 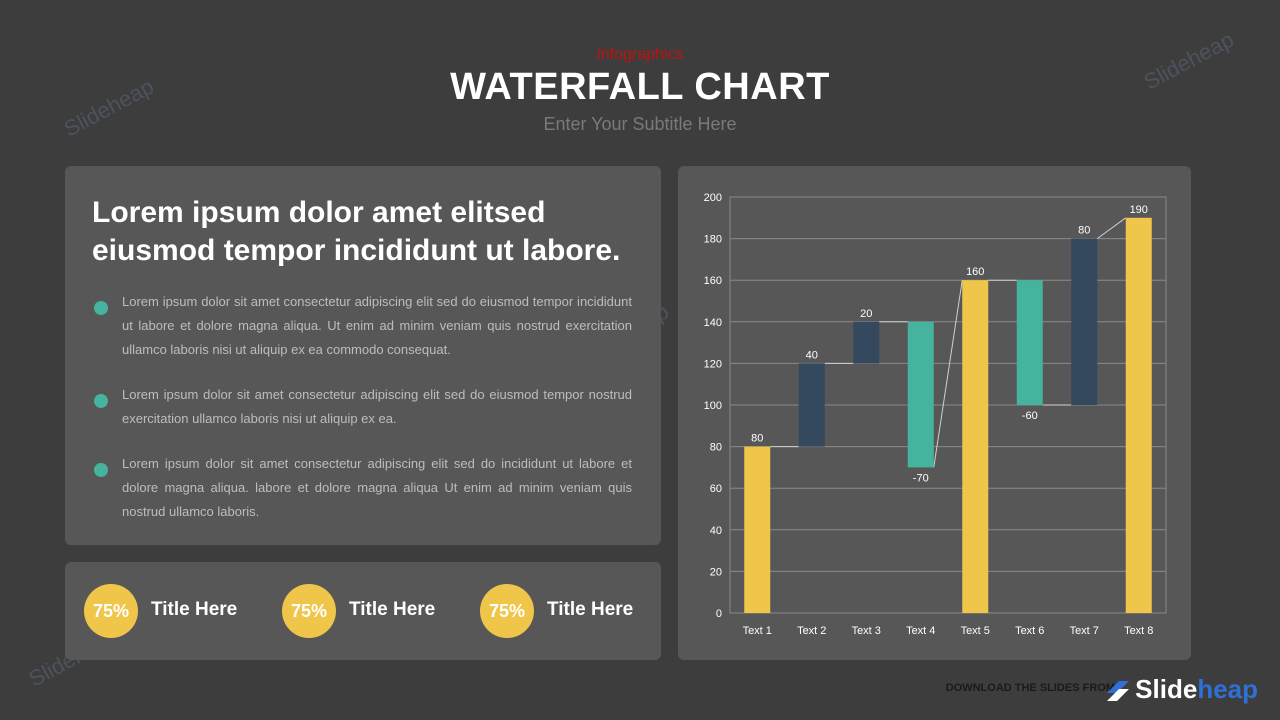 What do you see at coordinates (1166, 689) in the screenshot?
I see `logo-text-slide: Slide` at bounding box center [1166, 689].